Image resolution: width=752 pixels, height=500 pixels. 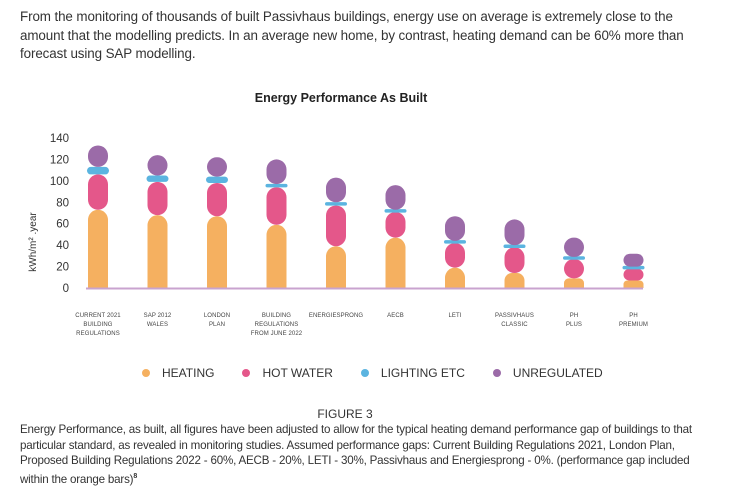 I want to click on legend-label: HOT WATER, so click(x=297, y=373).